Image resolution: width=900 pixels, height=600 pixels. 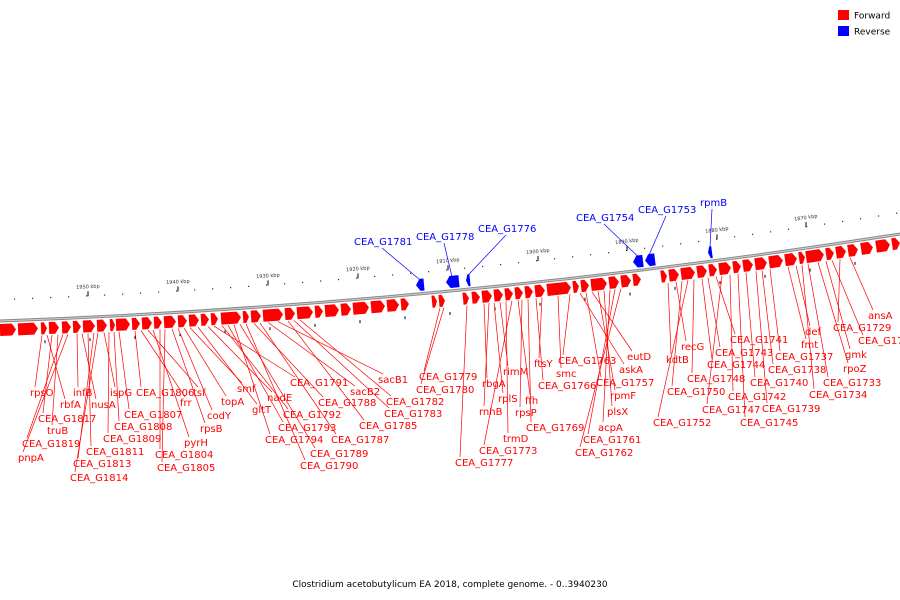 I want to click on forward-gene-label: CEA_G1730, so click(x=879, y=341).